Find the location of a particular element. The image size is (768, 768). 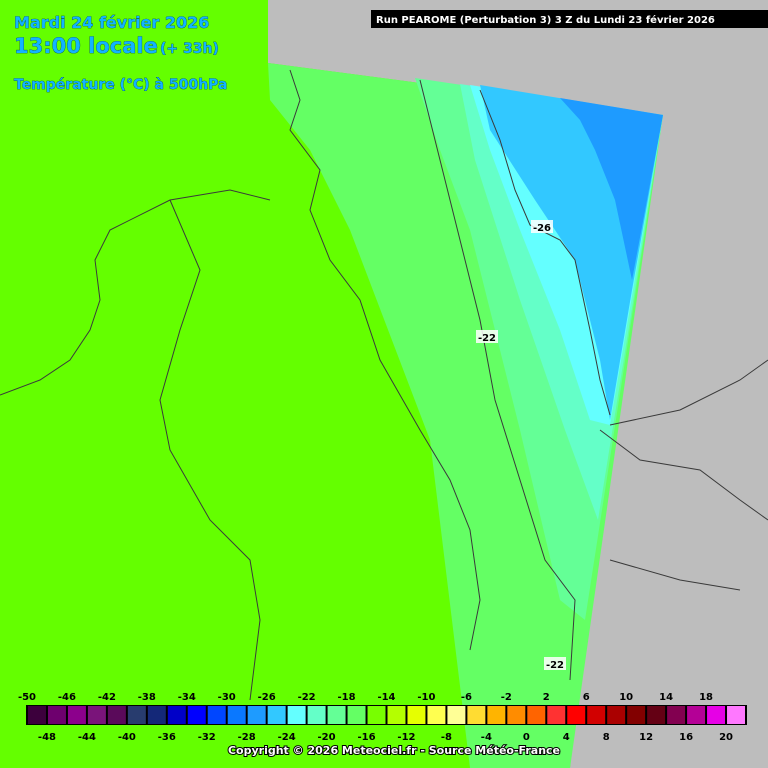

legend-tick-label: 8 is located at coordinates (606, 737).